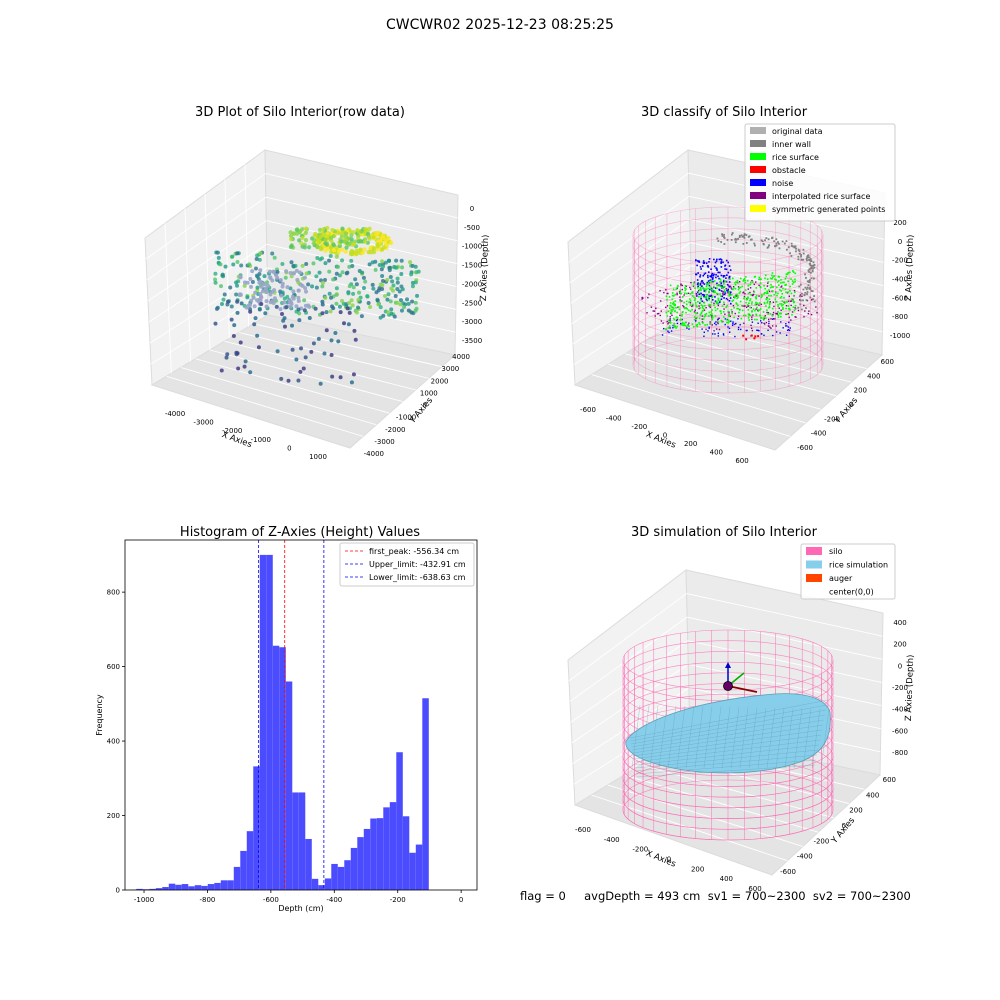 The width and height of the screenshot is (1000, 1000). Describe the element at coordinates (414, 551) in the screenshot. I see `hist-legend-label: first_peak: -556.34 cm` at that location.